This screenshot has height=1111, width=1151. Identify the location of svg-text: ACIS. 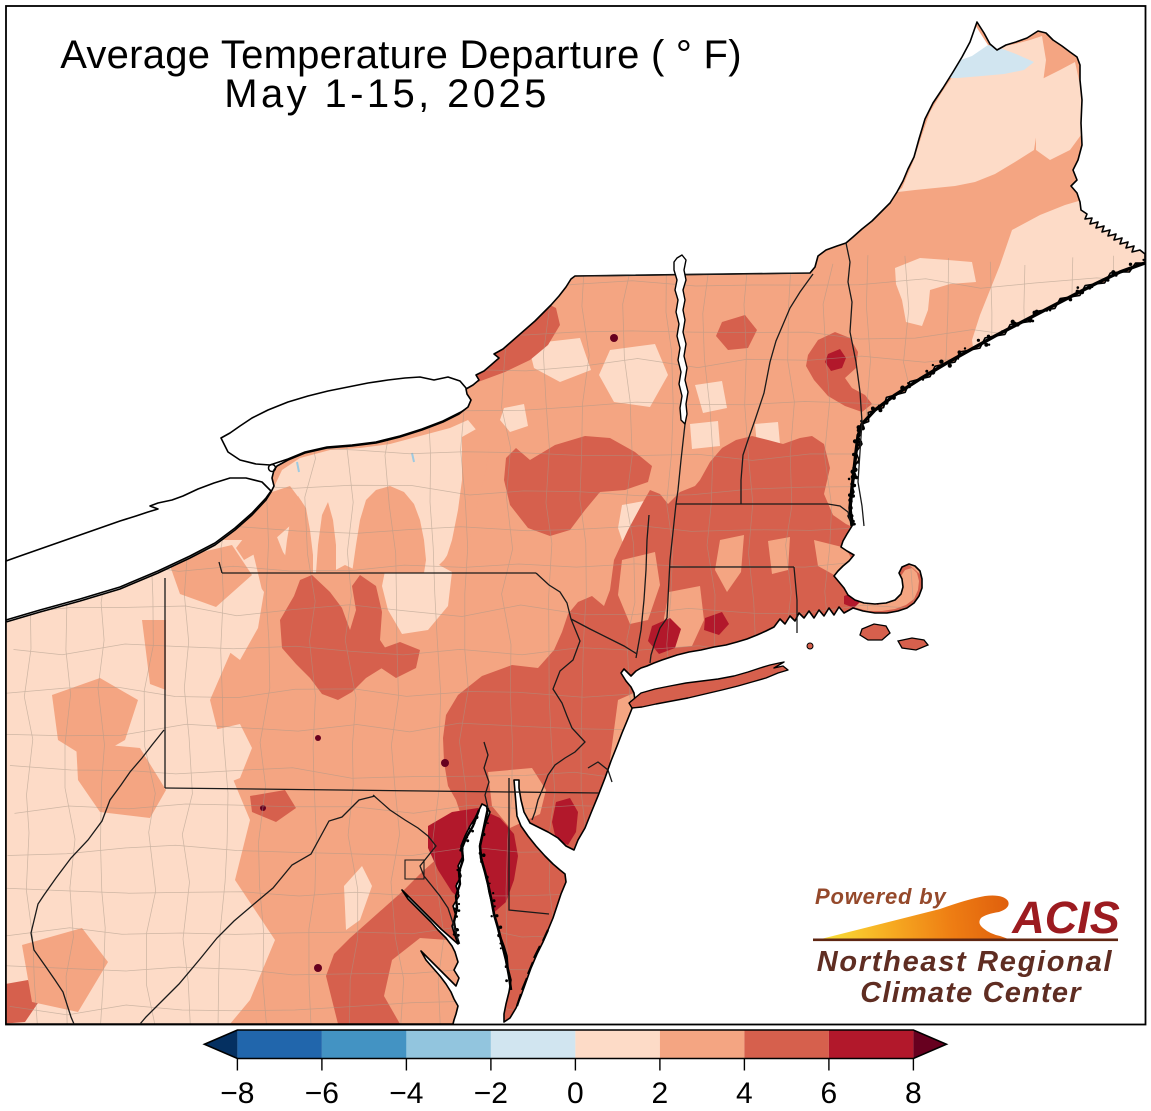
(1065, 917).